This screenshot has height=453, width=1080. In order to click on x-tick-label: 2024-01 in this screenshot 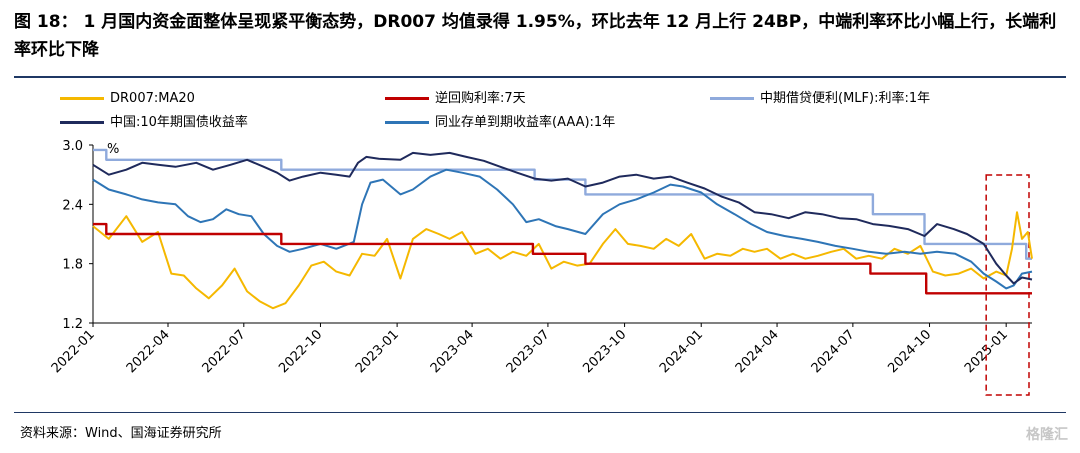, I will do `click(681, 351)`.